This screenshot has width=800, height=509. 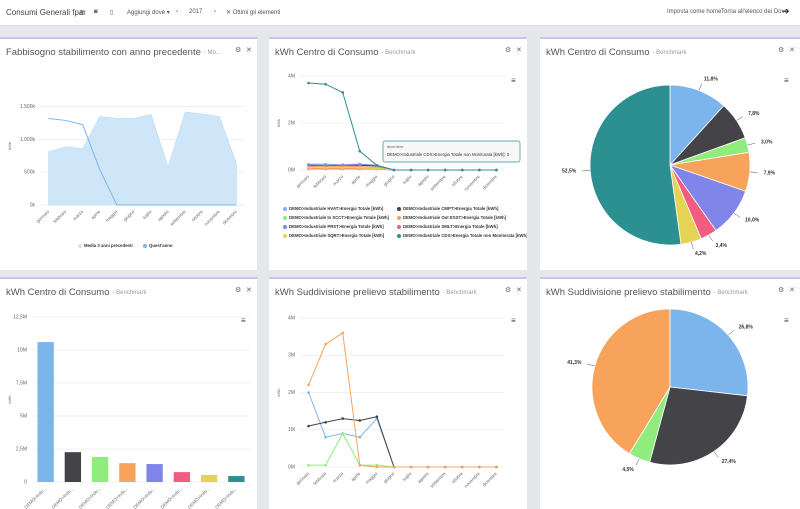 I want to click on data-label: 4,5%, so click(x=628, y=470).